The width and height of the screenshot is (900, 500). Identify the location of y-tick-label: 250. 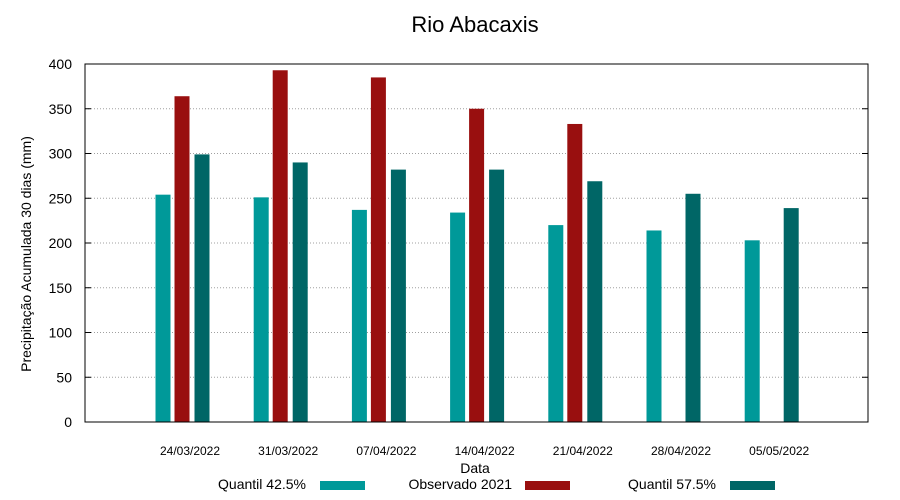
(61, 198).